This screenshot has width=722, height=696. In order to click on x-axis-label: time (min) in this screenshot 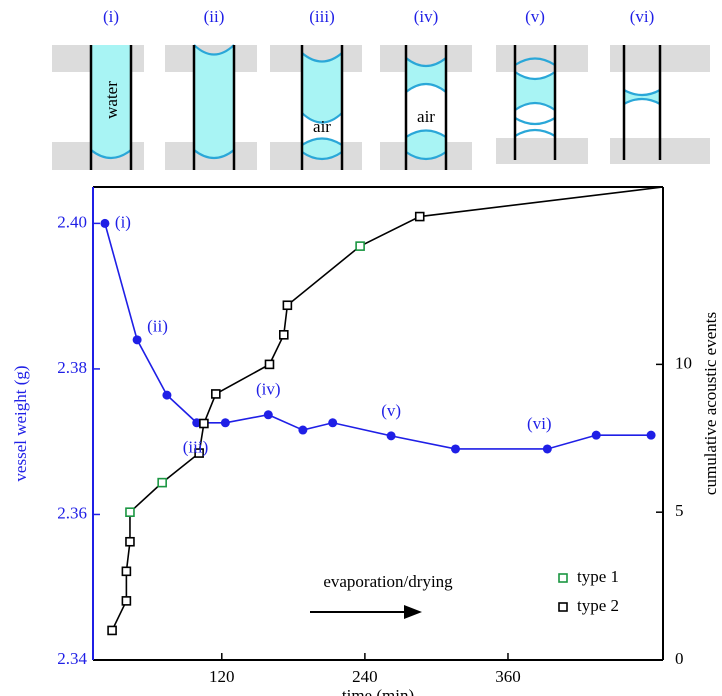, I will do `click(378, 691)`.